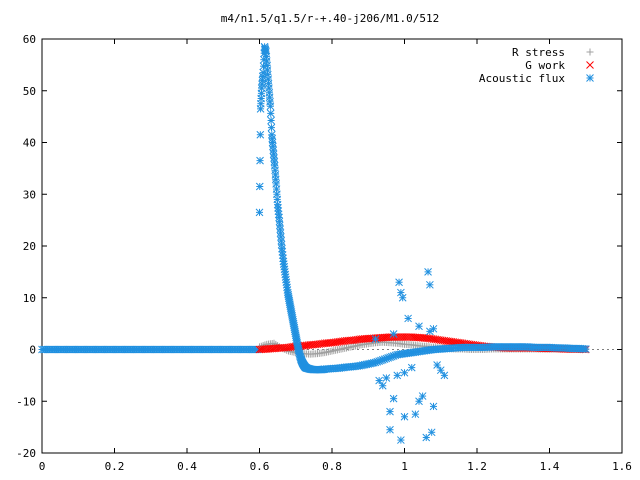 The image size is (640, 480). Describe the element at coordinates (29, 246) in the screenshot. I see `y-tick-label: 20` at that location.